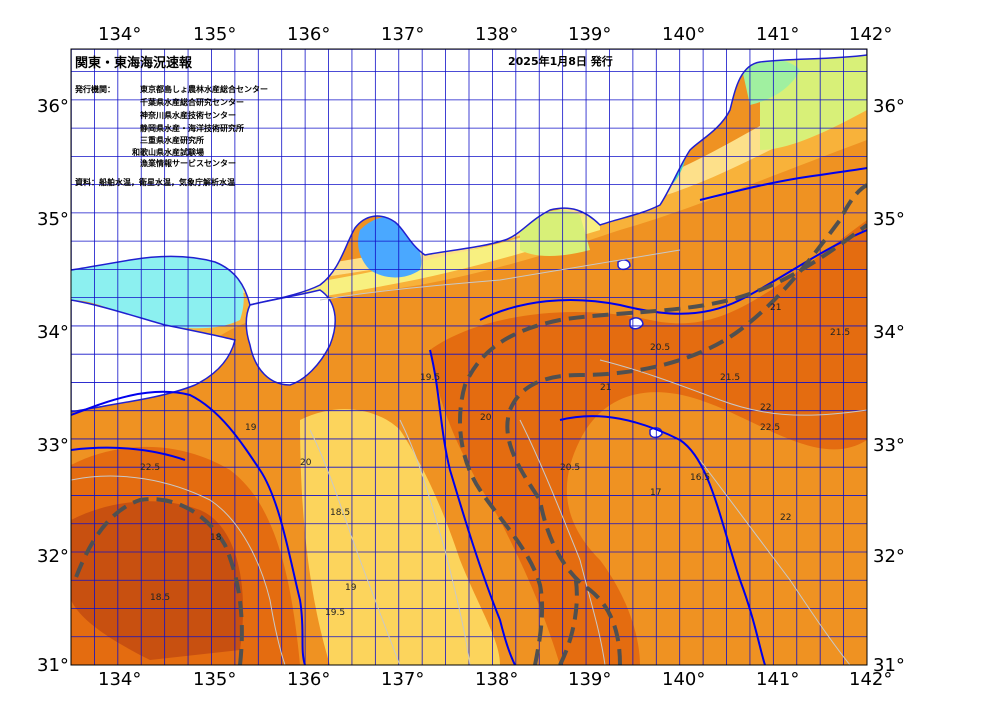 The image size is (1003, 713). I want to click on isotherm-value-label: 18, so click(216, 538).